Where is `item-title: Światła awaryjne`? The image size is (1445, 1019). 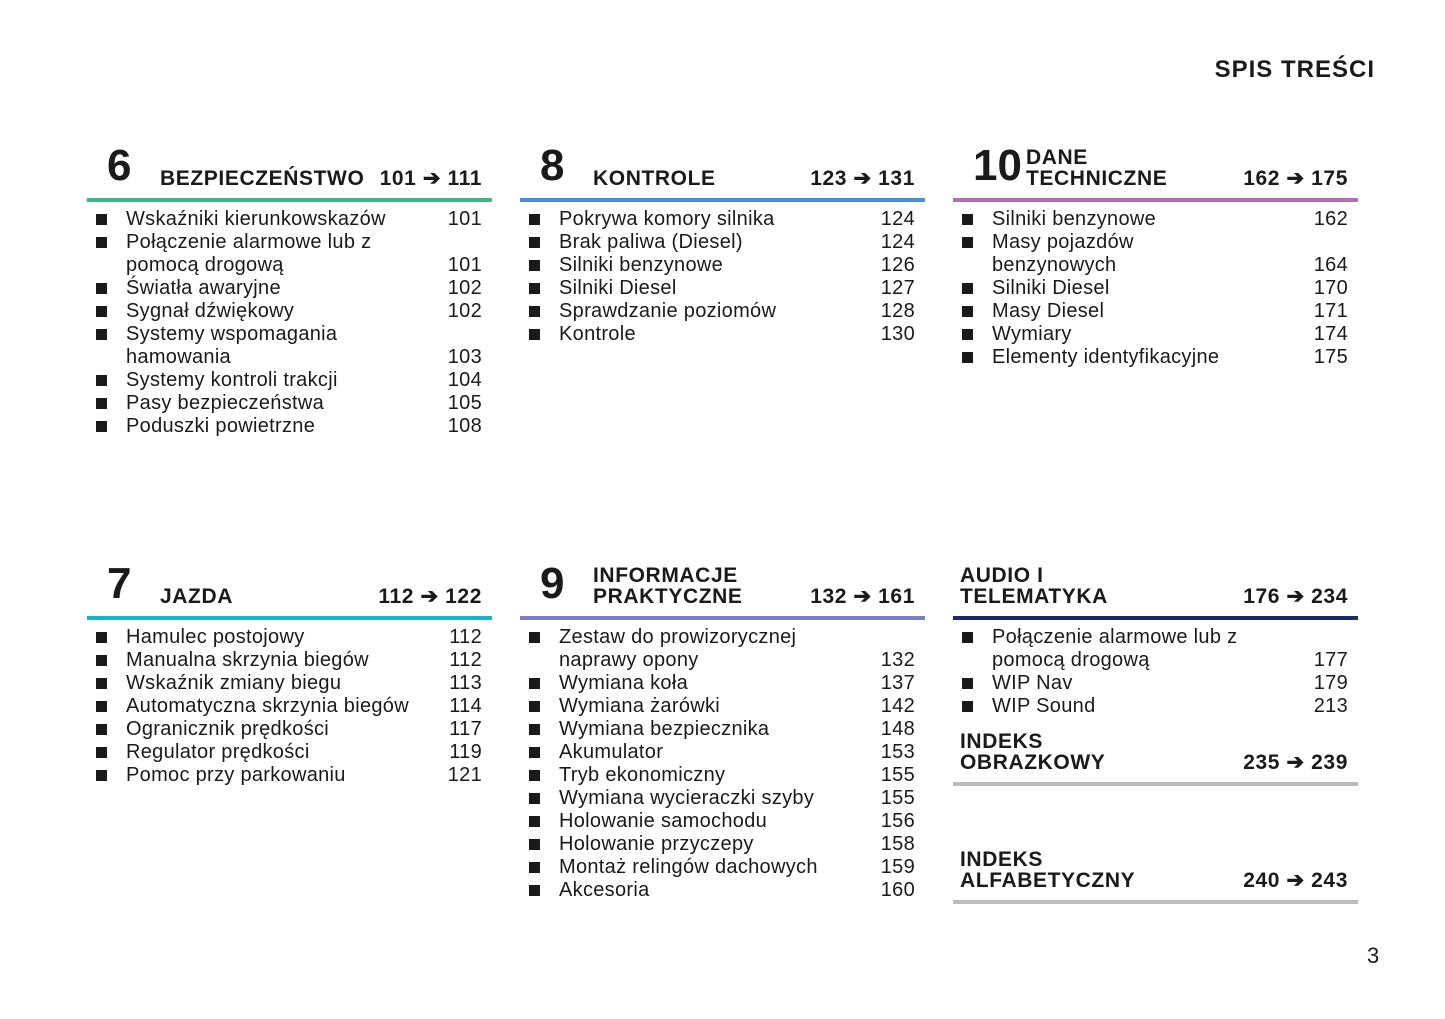 item-title: Światła awaryjne is located at coordinates (203, 288).